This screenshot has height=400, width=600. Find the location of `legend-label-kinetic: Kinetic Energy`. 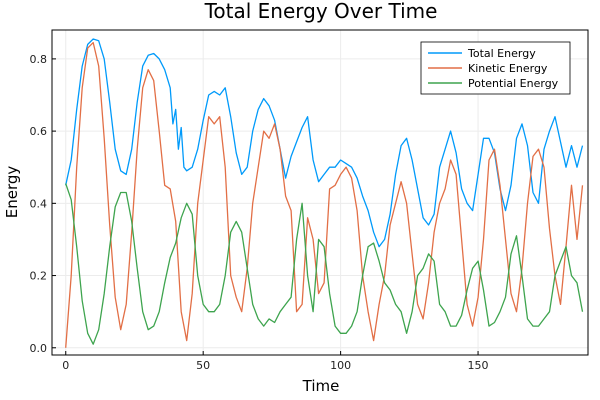

legend-label-kinetic: Kinetic Energy is located at coordinates (508, 68).